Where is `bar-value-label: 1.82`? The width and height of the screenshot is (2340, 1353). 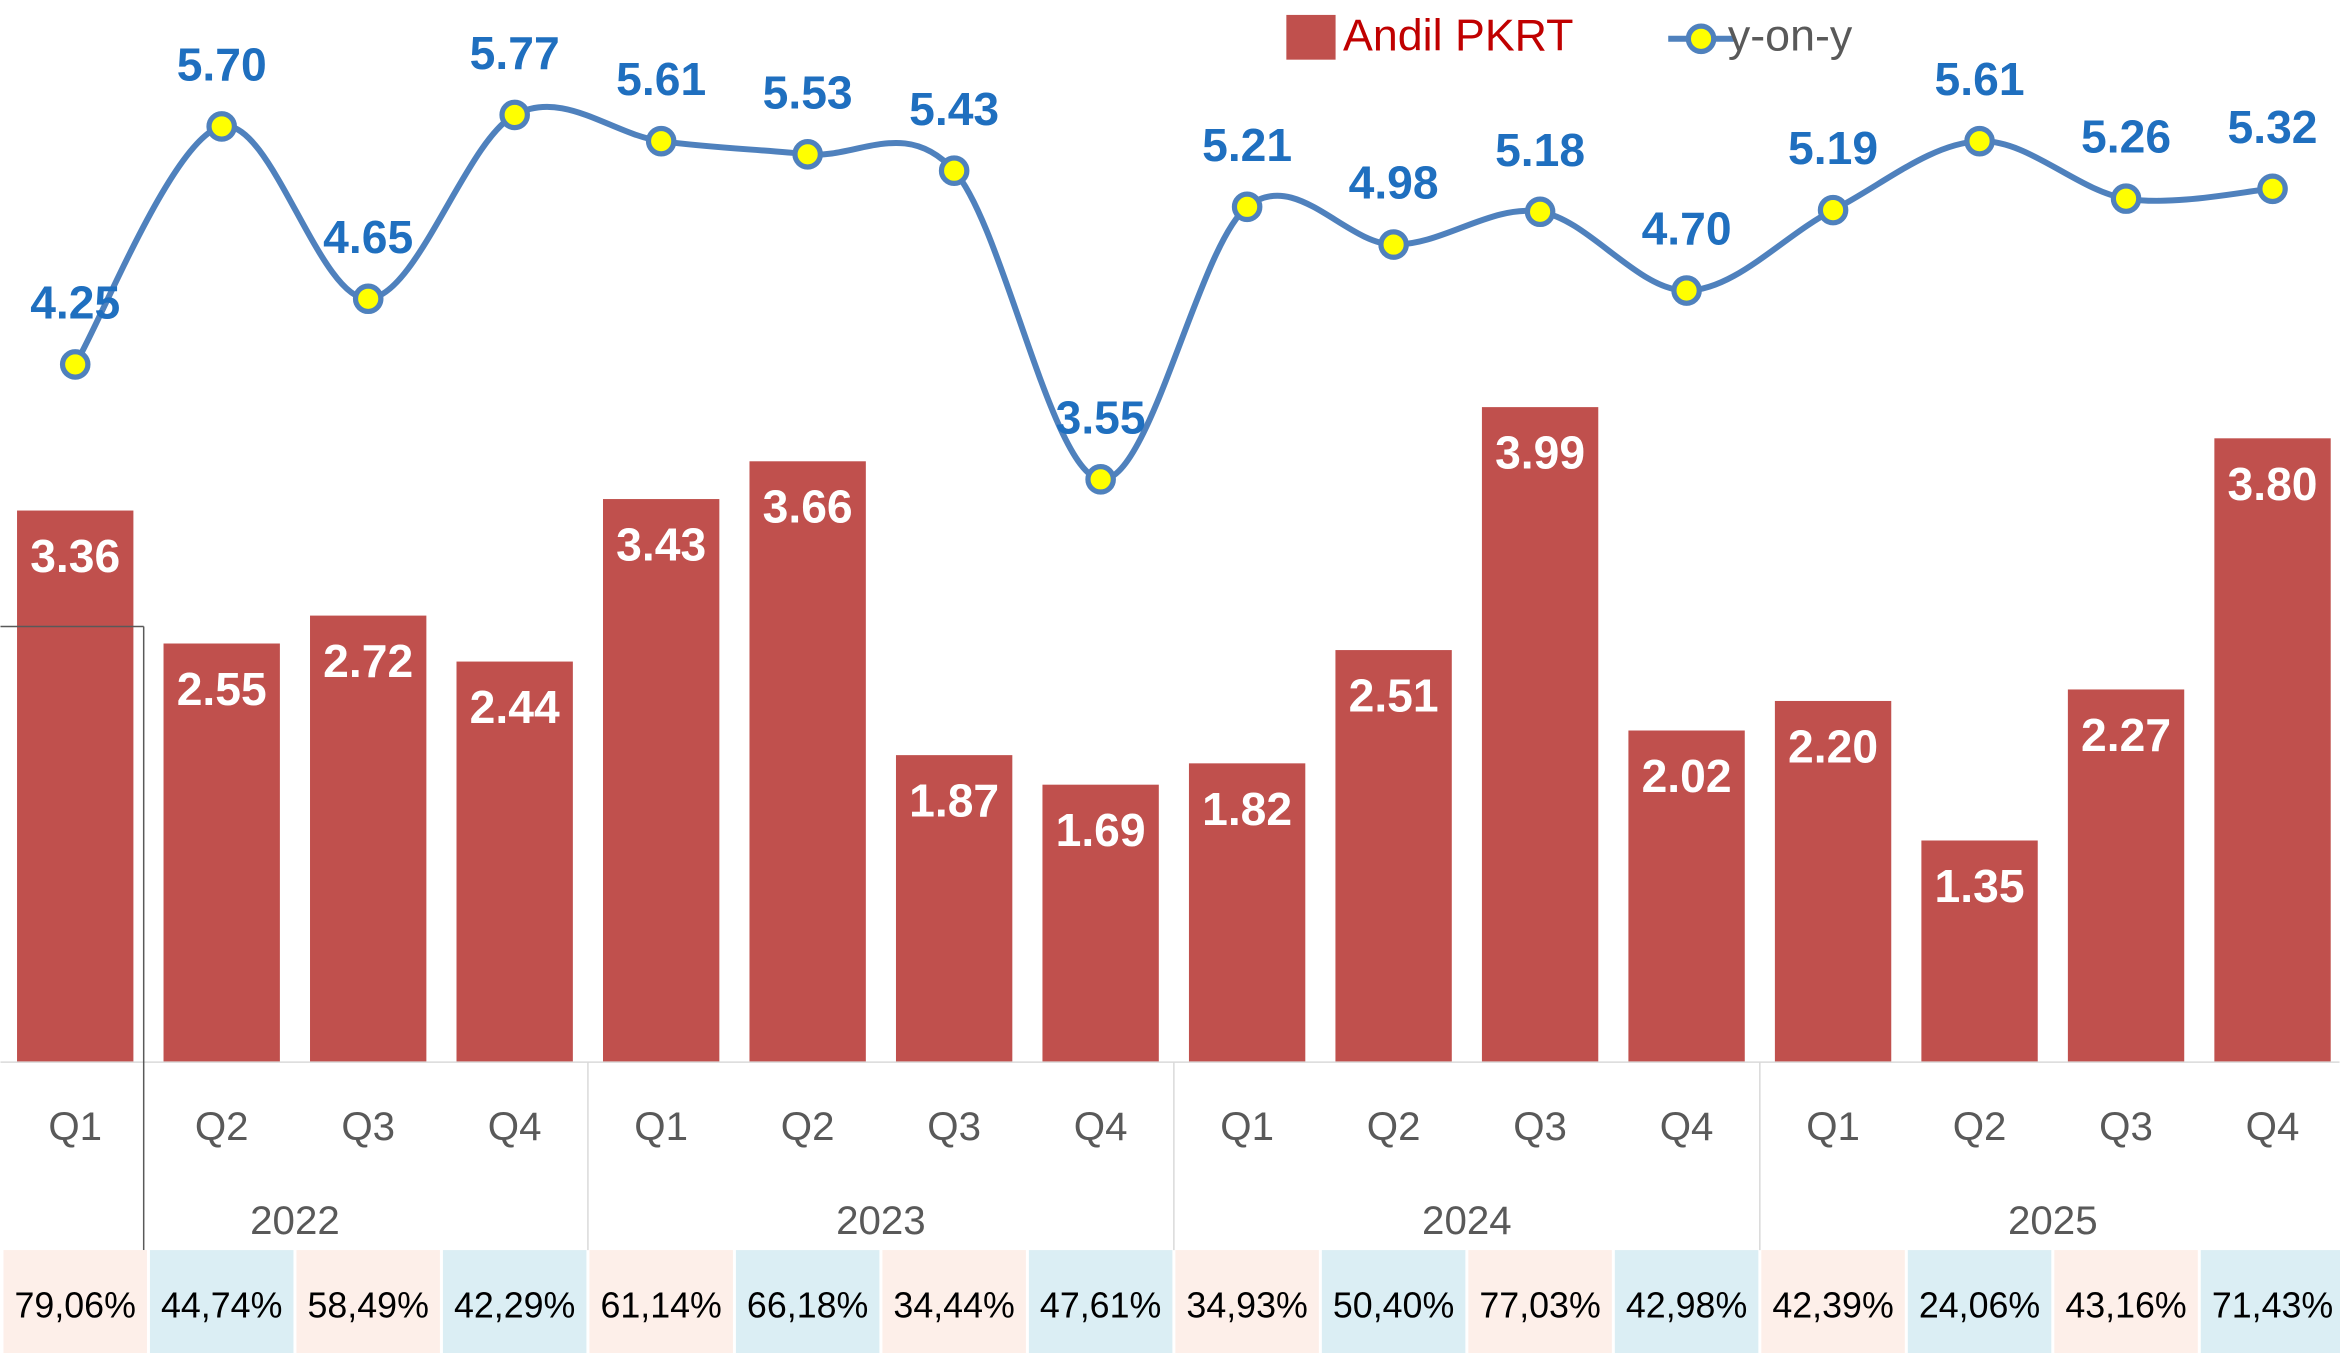 bar-value-label: 1.82 is located at coordinates (1247, 809).